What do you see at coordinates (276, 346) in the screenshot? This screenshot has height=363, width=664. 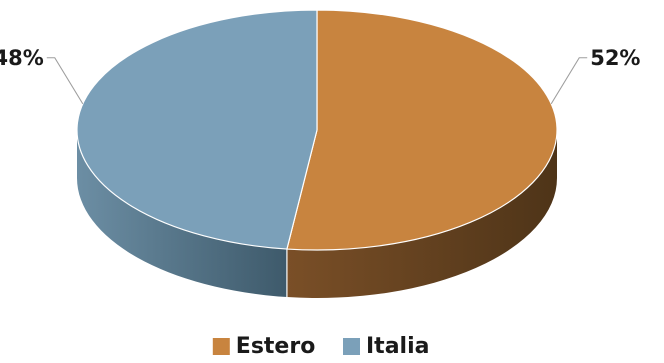 I see `legend-label: Estero` at bounding box center [276, 346].